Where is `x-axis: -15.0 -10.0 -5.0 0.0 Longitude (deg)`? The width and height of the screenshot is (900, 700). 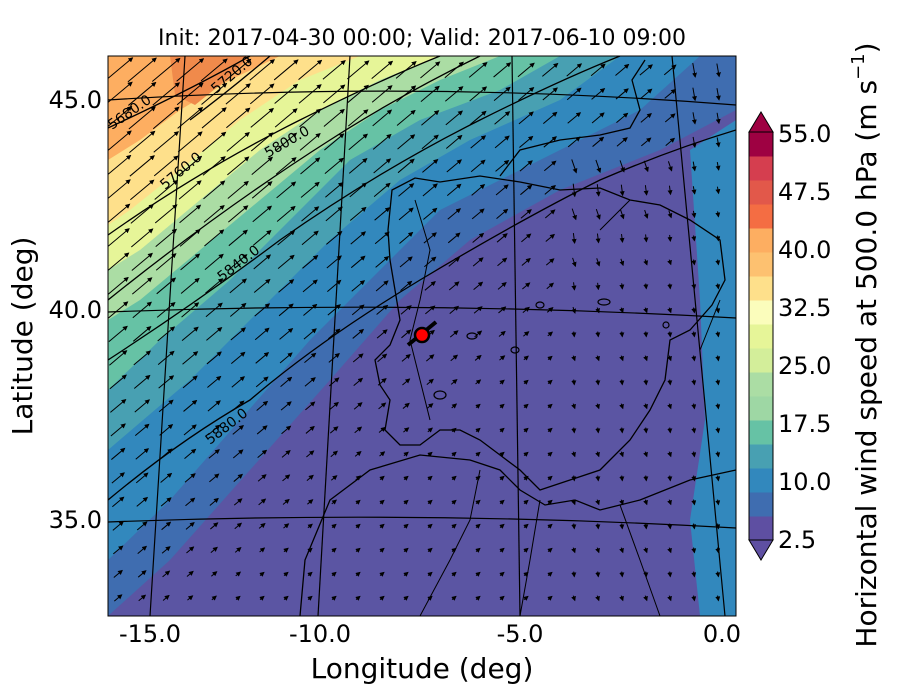 x-axis: -15.0 -10.0 -5.0 0.0 Longitude (deg) is located at coordinates (430, 652).